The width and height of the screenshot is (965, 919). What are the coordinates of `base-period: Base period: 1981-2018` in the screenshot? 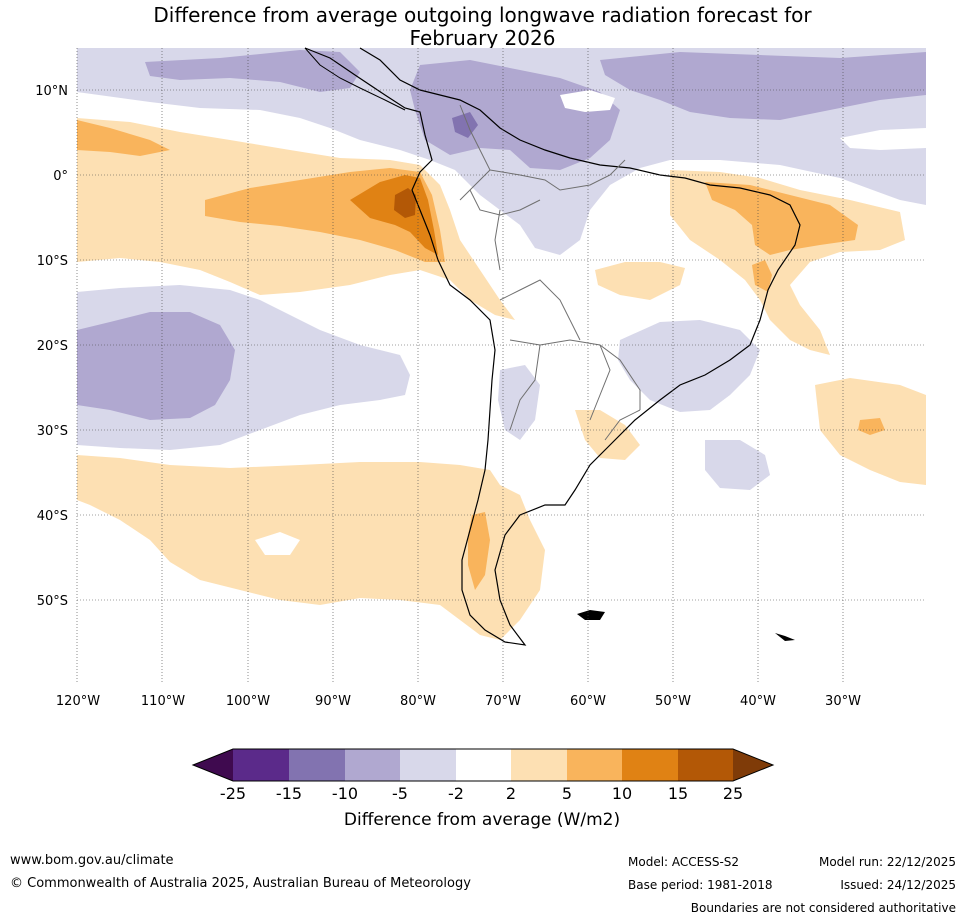 It's located at (700, 885).